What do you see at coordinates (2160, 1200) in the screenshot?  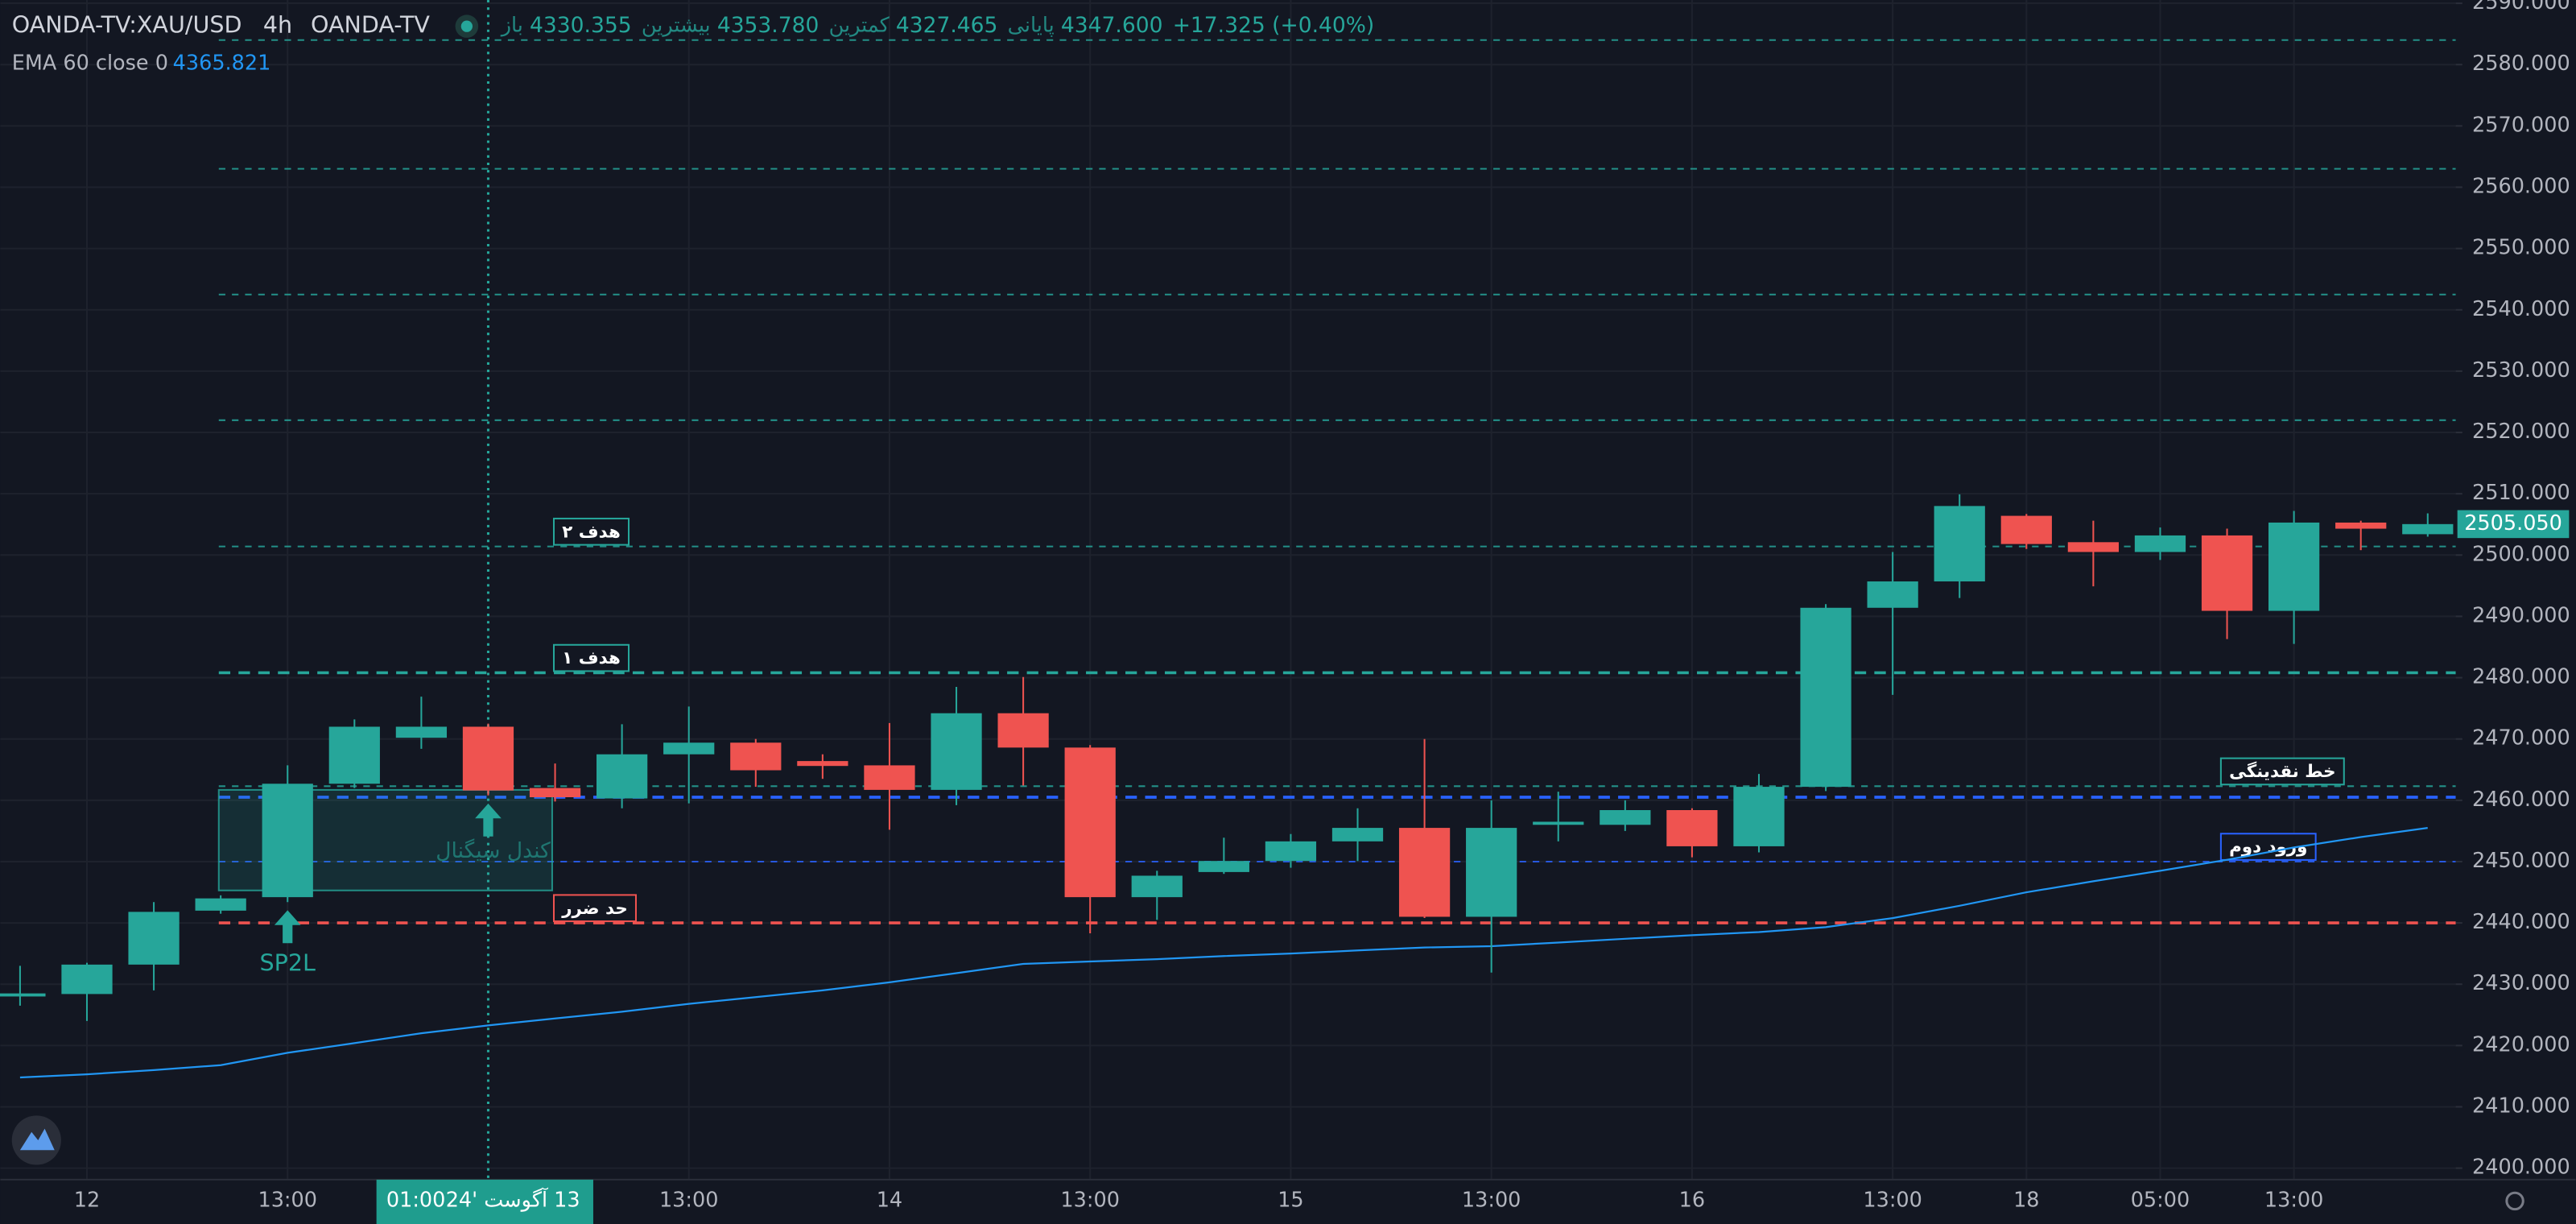 I see `x-tick-label: 05:00` at bounding box center [2160, 1200].